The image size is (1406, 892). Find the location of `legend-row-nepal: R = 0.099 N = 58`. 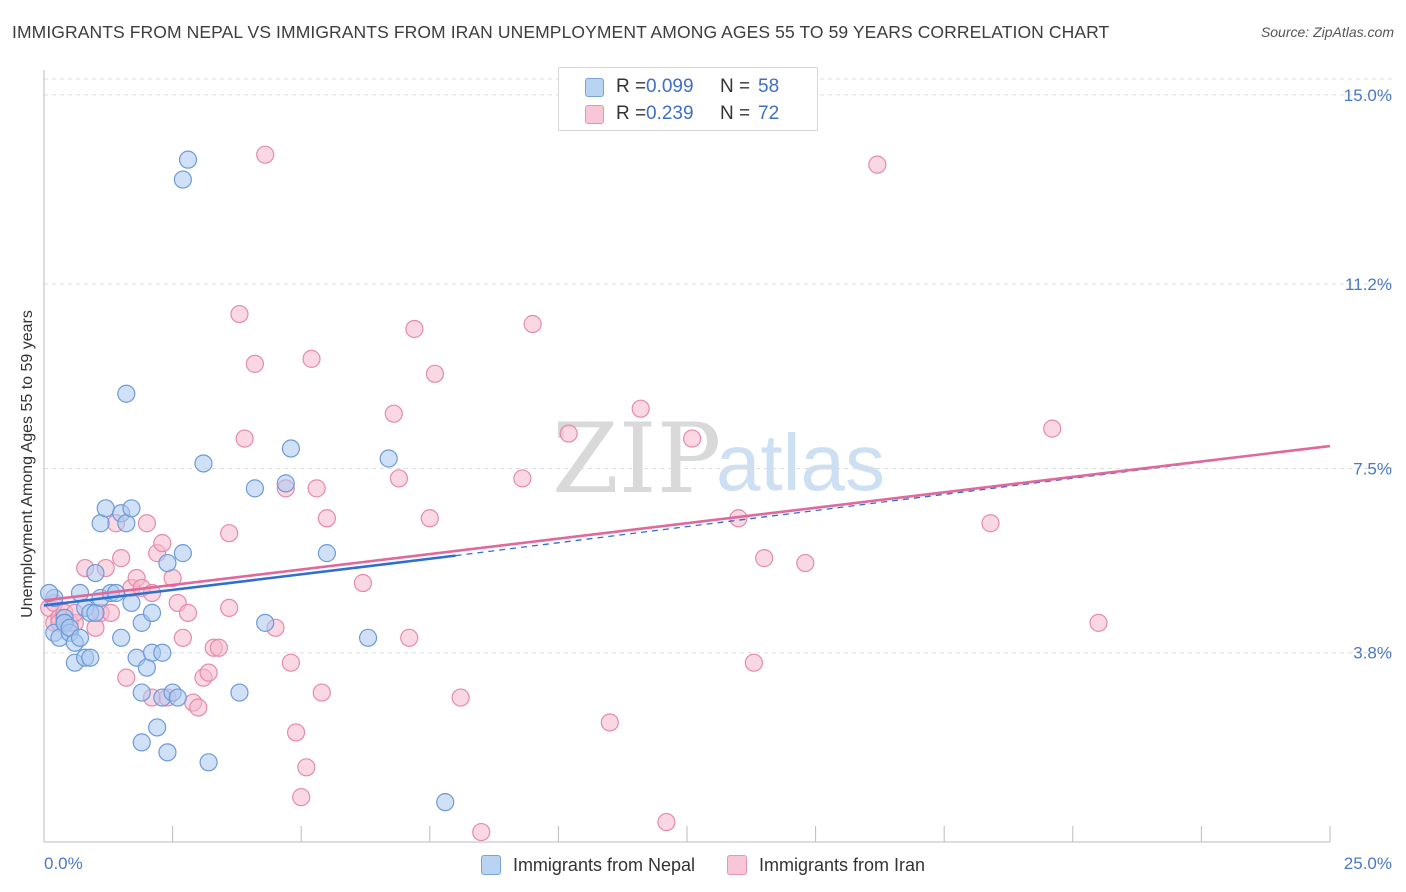

legend-row-nepal: R = 0.099 N = 58 is located at coordinates (682, 87).